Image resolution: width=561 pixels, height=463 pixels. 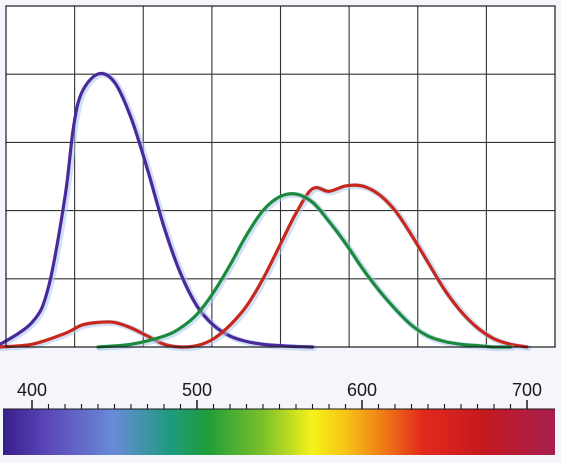 I want to click on spectrum-bar, so click(x=279, y=432).